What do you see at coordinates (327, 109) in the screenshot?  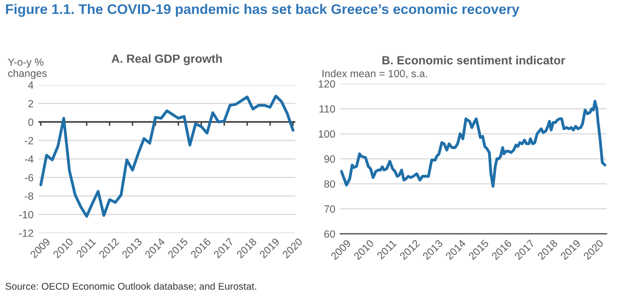 I see `y-tick-label: 110` at bounding box center [327, 109].